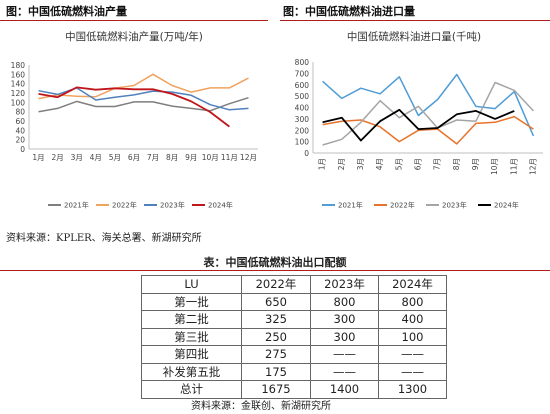 The image size is (550, 414). Describe the element at coordinates (412, 284) in the screenshot. I see `table-header-cell: 2024年` at that location.